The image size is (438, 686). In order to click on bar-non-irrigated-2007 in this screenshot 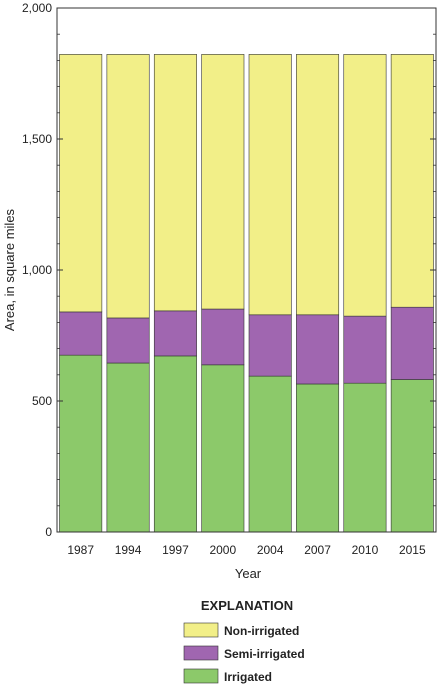, I will do `click(318, 185)`.